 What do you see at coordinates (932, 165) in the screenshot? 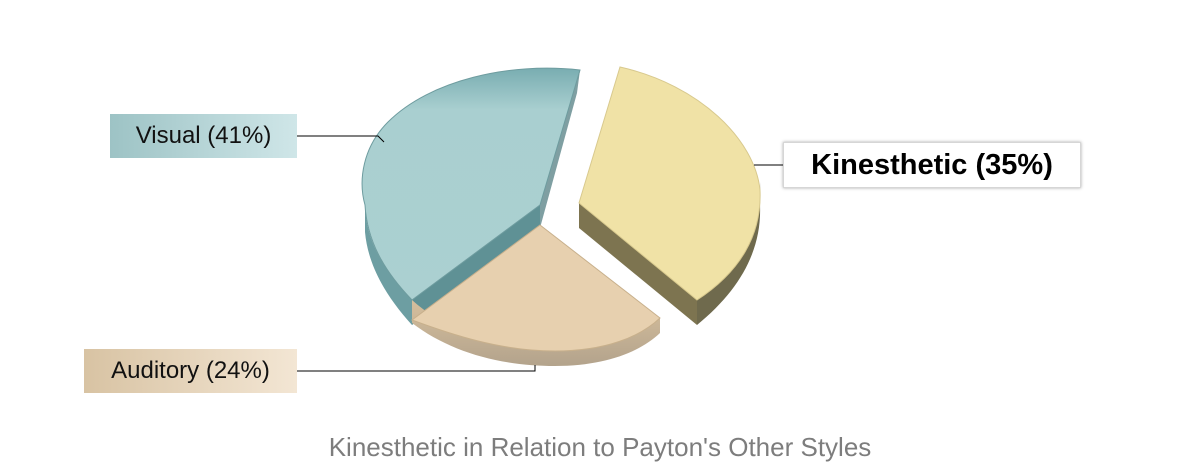
I see `data-label-kinesthetic: Kinesthetic (35%)` at bounding box center [932, 165].